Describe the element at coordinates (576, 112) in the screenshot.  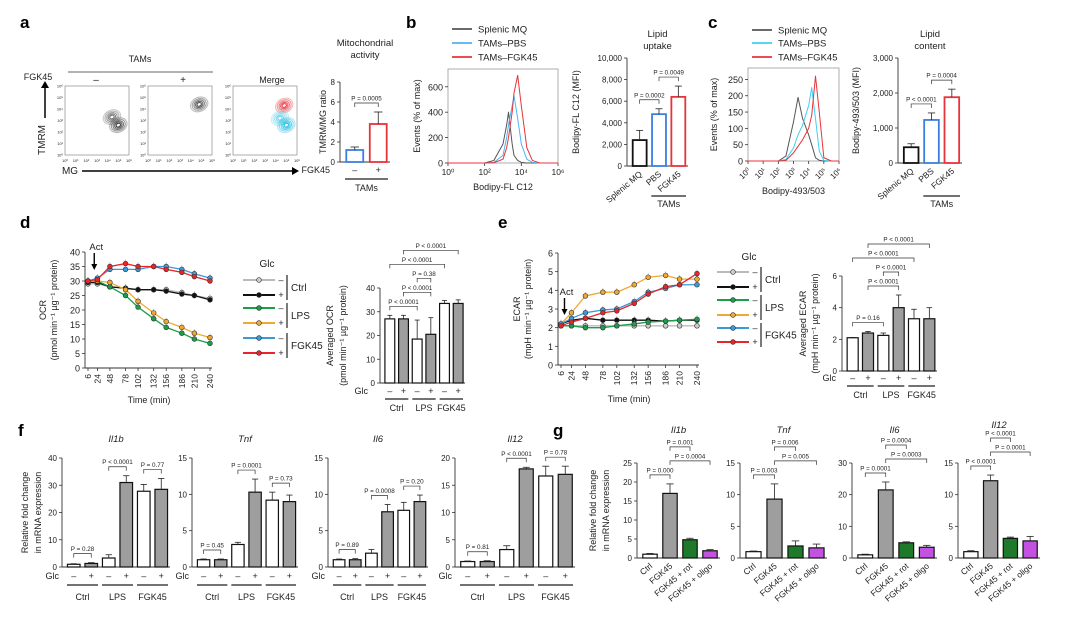
I see `y-axis-label: Bodipy-FL C12 (MFI)` at that location.